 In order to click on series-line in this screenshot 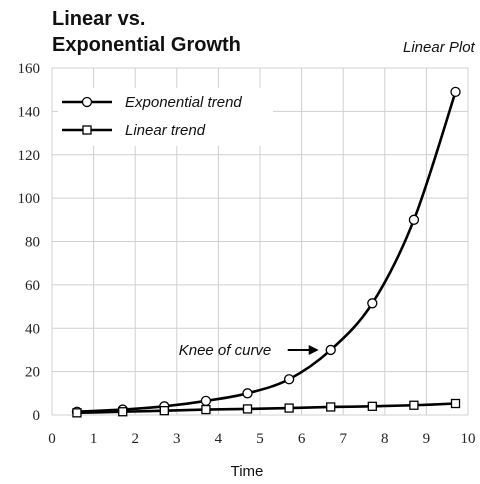, I will do `click(266, 408)`.